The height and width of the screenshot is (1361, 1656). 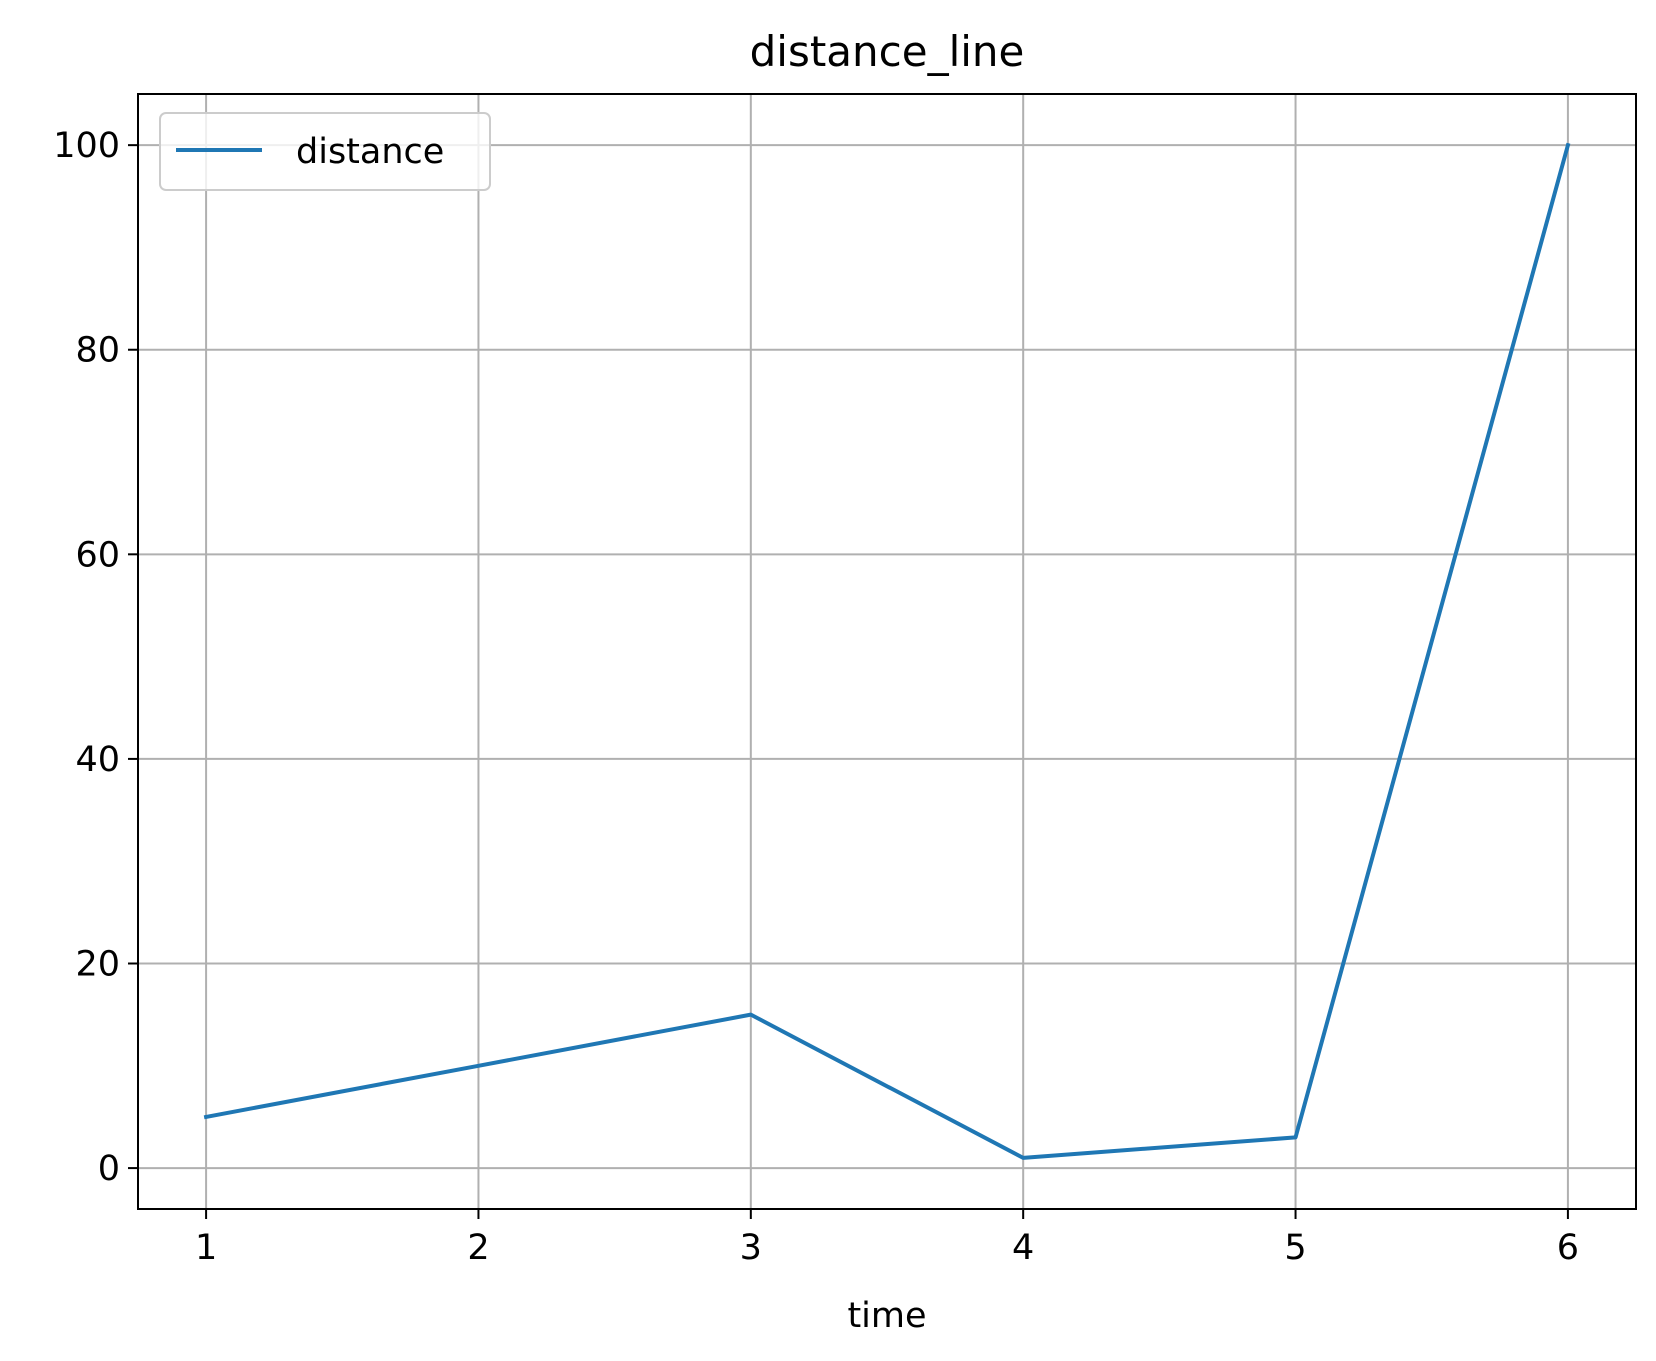 I want to click on x-tick-label: 6, so click(x=1568, y=1248).